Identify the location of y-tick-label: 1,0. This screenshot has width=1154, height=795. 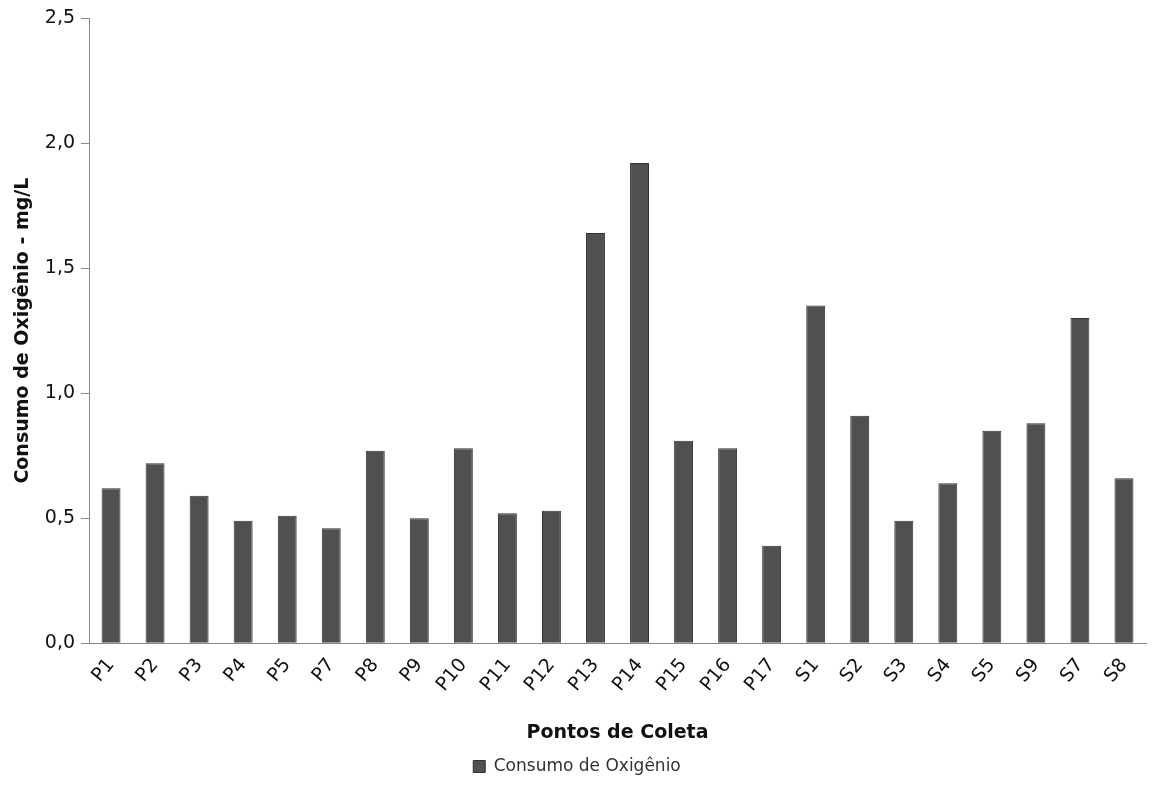
(60, 391).